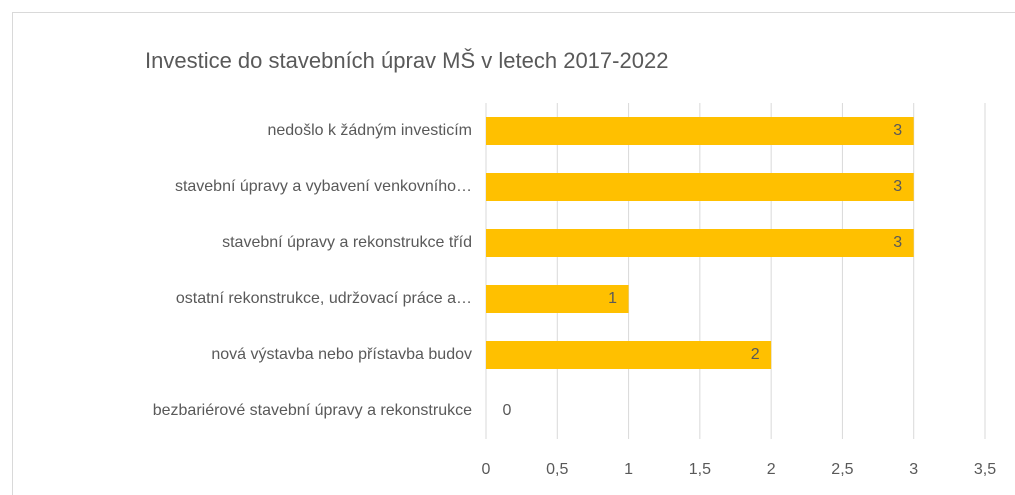 This screenshot has width=1015, height=495. What do you see at coordinates (700, 469) in the screenshot?
I see `x-tick-label: 1,5` at bounding box center [700, 469].